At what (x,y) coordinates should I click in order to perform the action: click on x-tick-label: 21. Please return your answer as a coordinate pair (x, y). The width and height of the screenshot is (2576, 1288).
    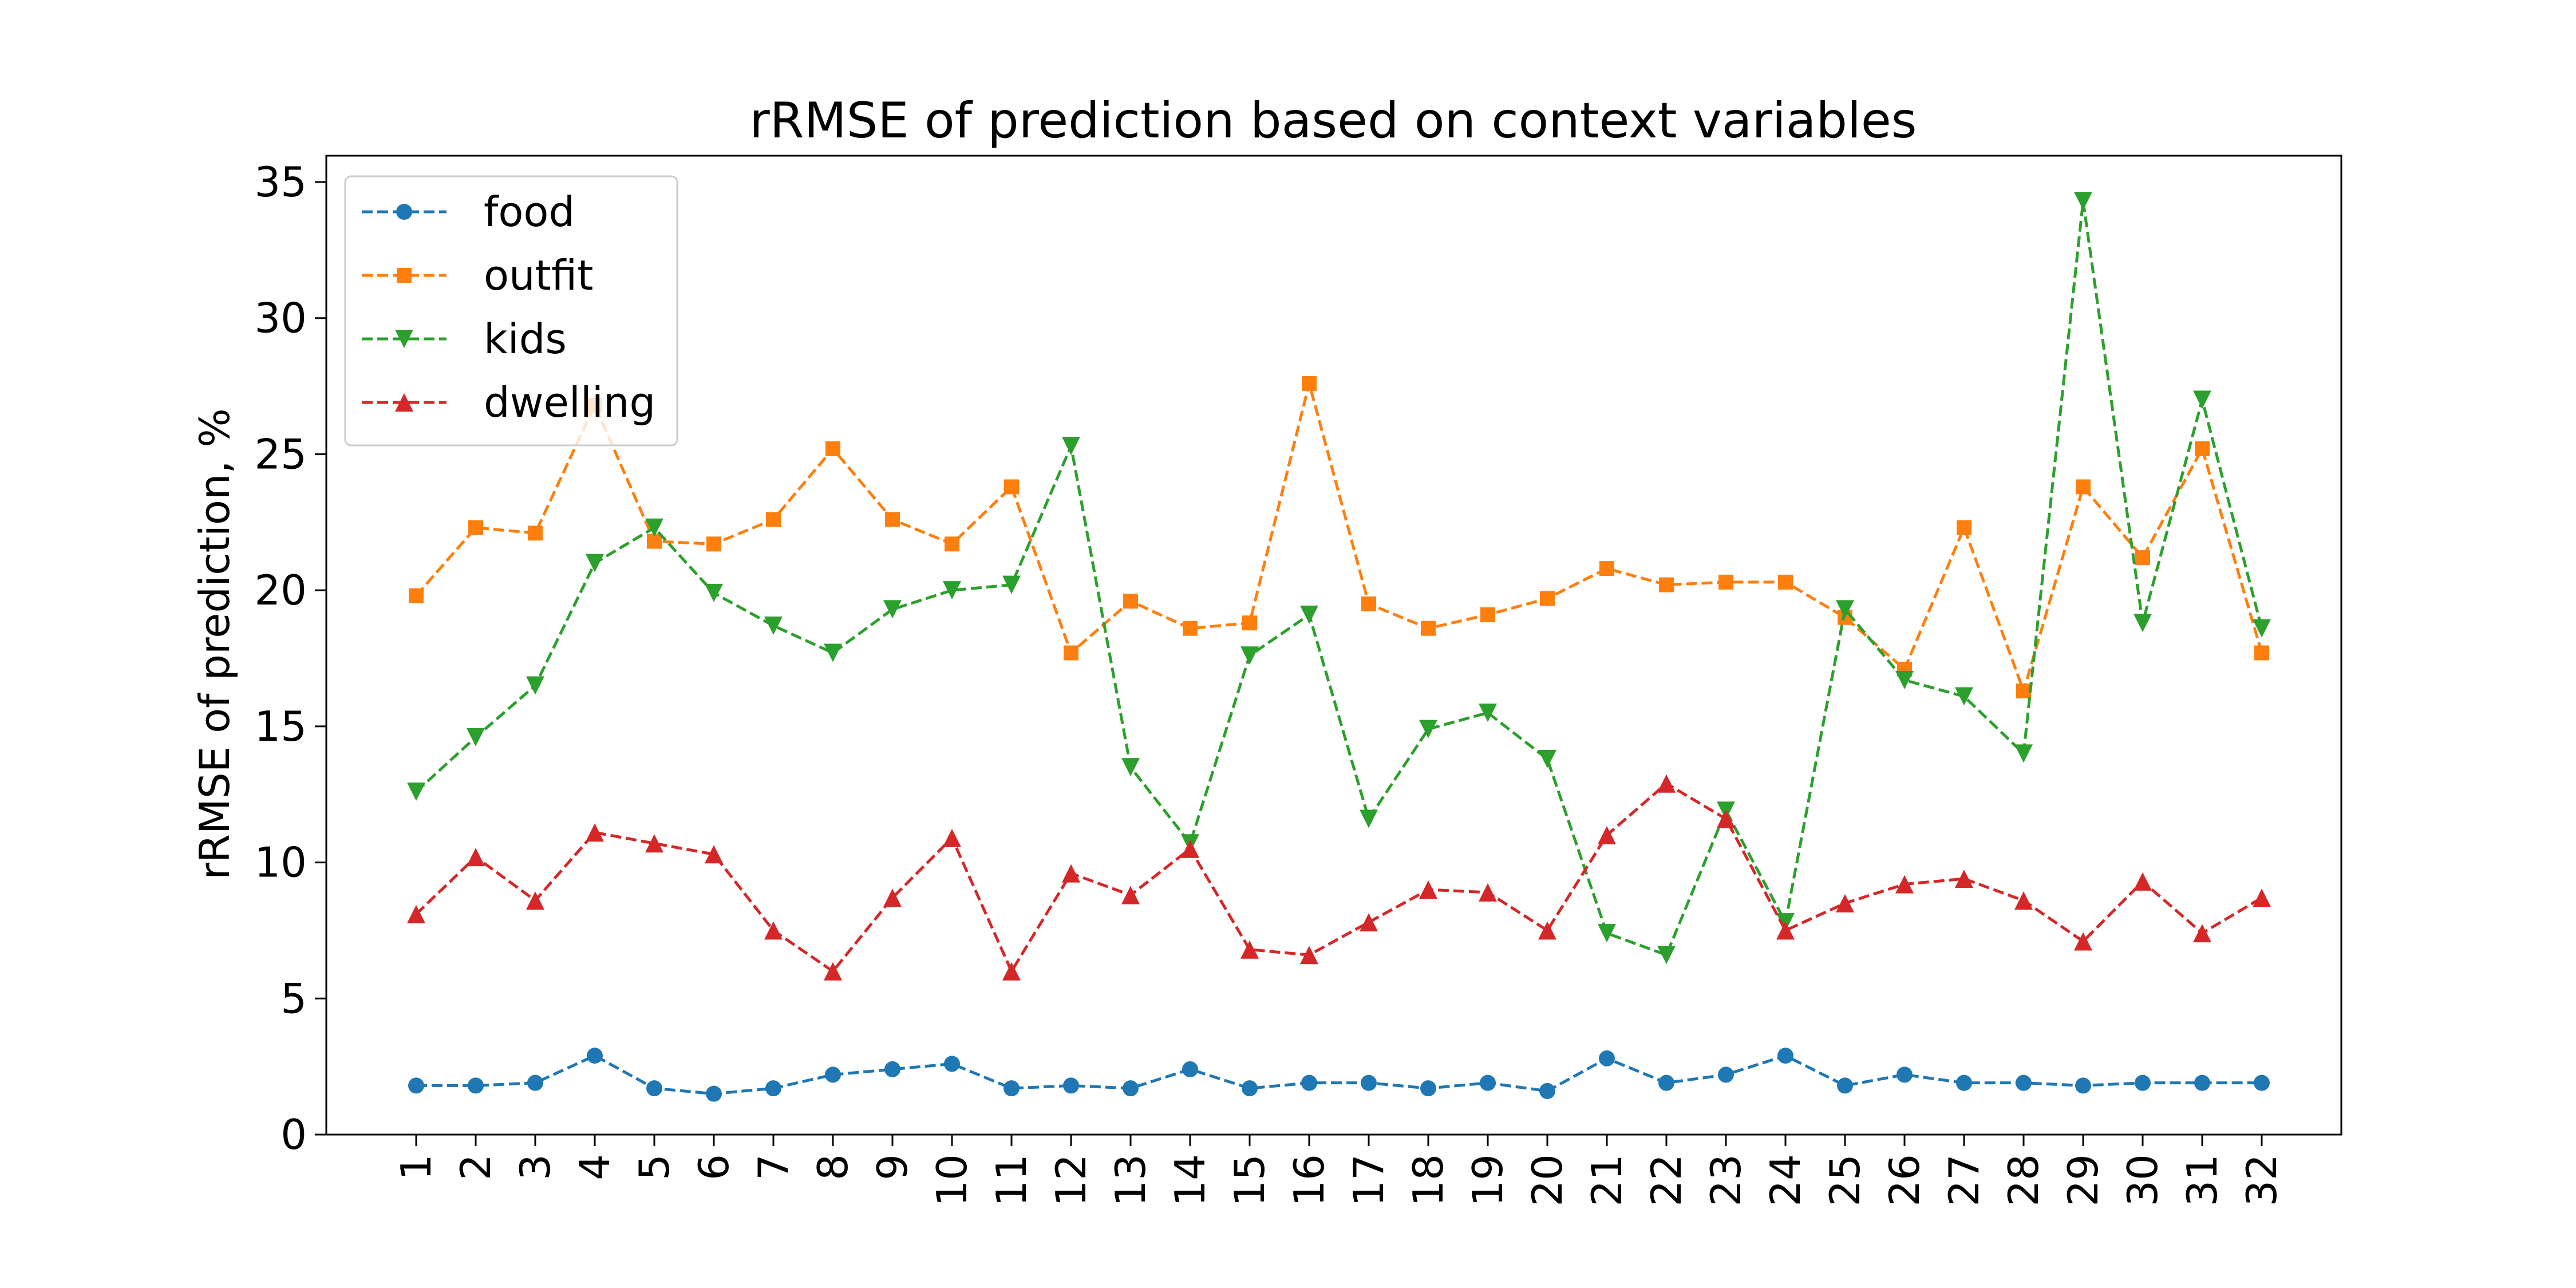
    Looking at the image, I should click on (1607, 1180).